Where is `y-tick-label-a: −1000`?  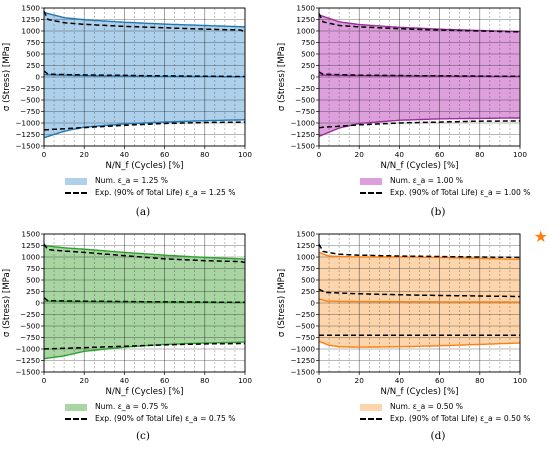 y-tick-label-a: −1000 is located at coordinates (27, 123).